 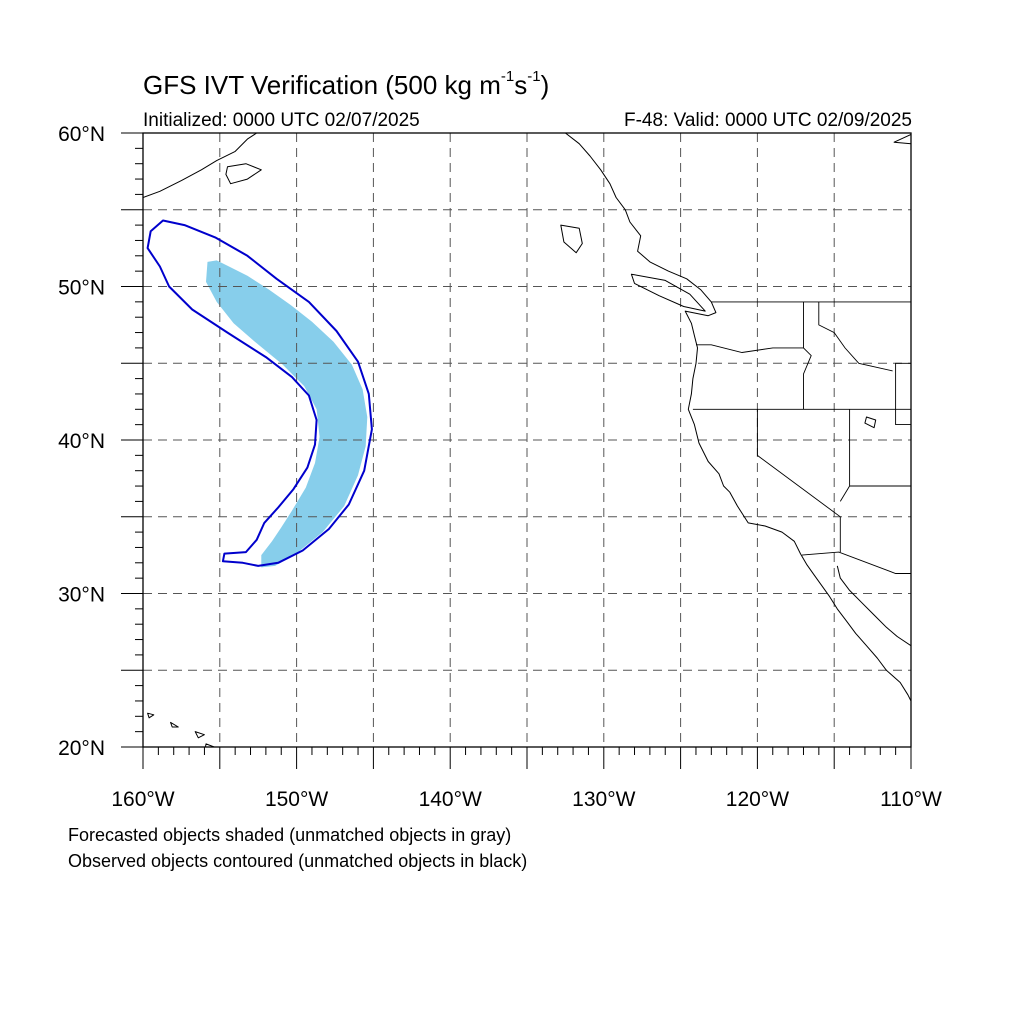 I want to click on title-suffix: ), so click(x=545, y=85).